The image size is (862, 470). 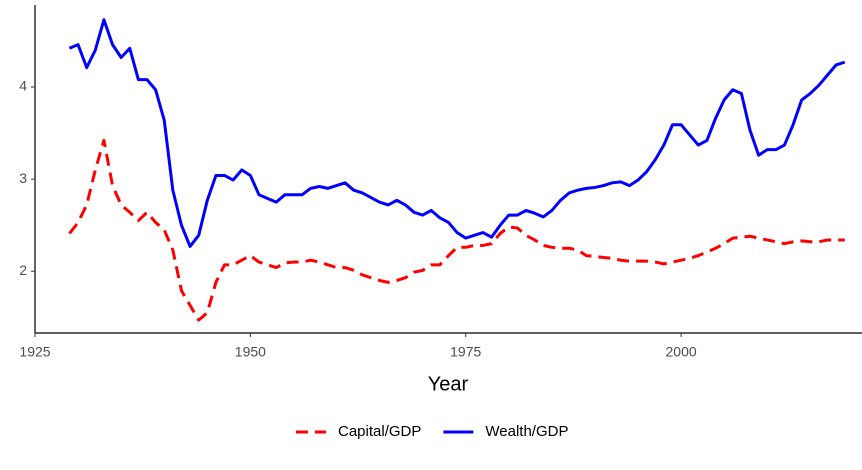 I want to click on y-tick-label: 3, so click(x=23, y=178).